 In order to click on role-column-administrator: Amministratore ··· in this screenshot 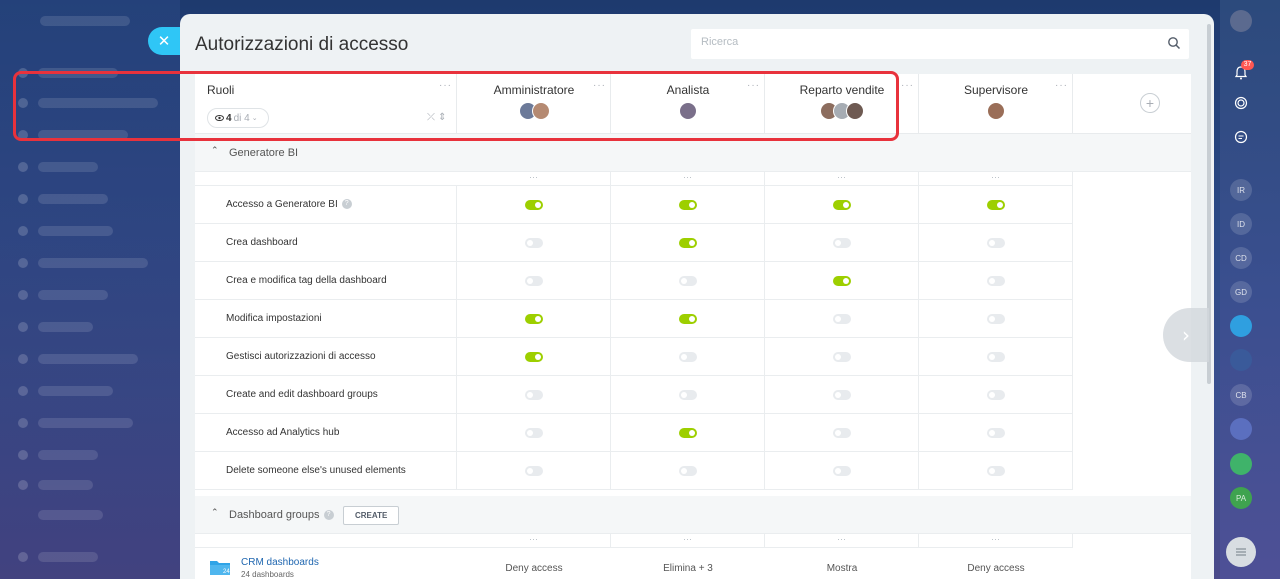, I will do `click(534, 104)`.